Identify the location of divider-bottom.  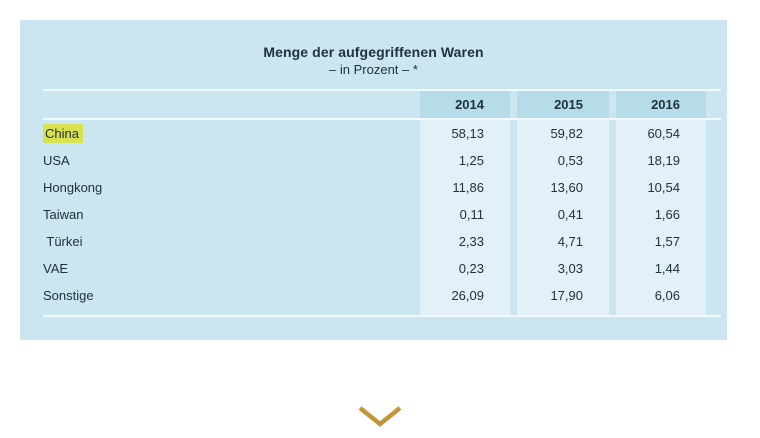
(382, 316).